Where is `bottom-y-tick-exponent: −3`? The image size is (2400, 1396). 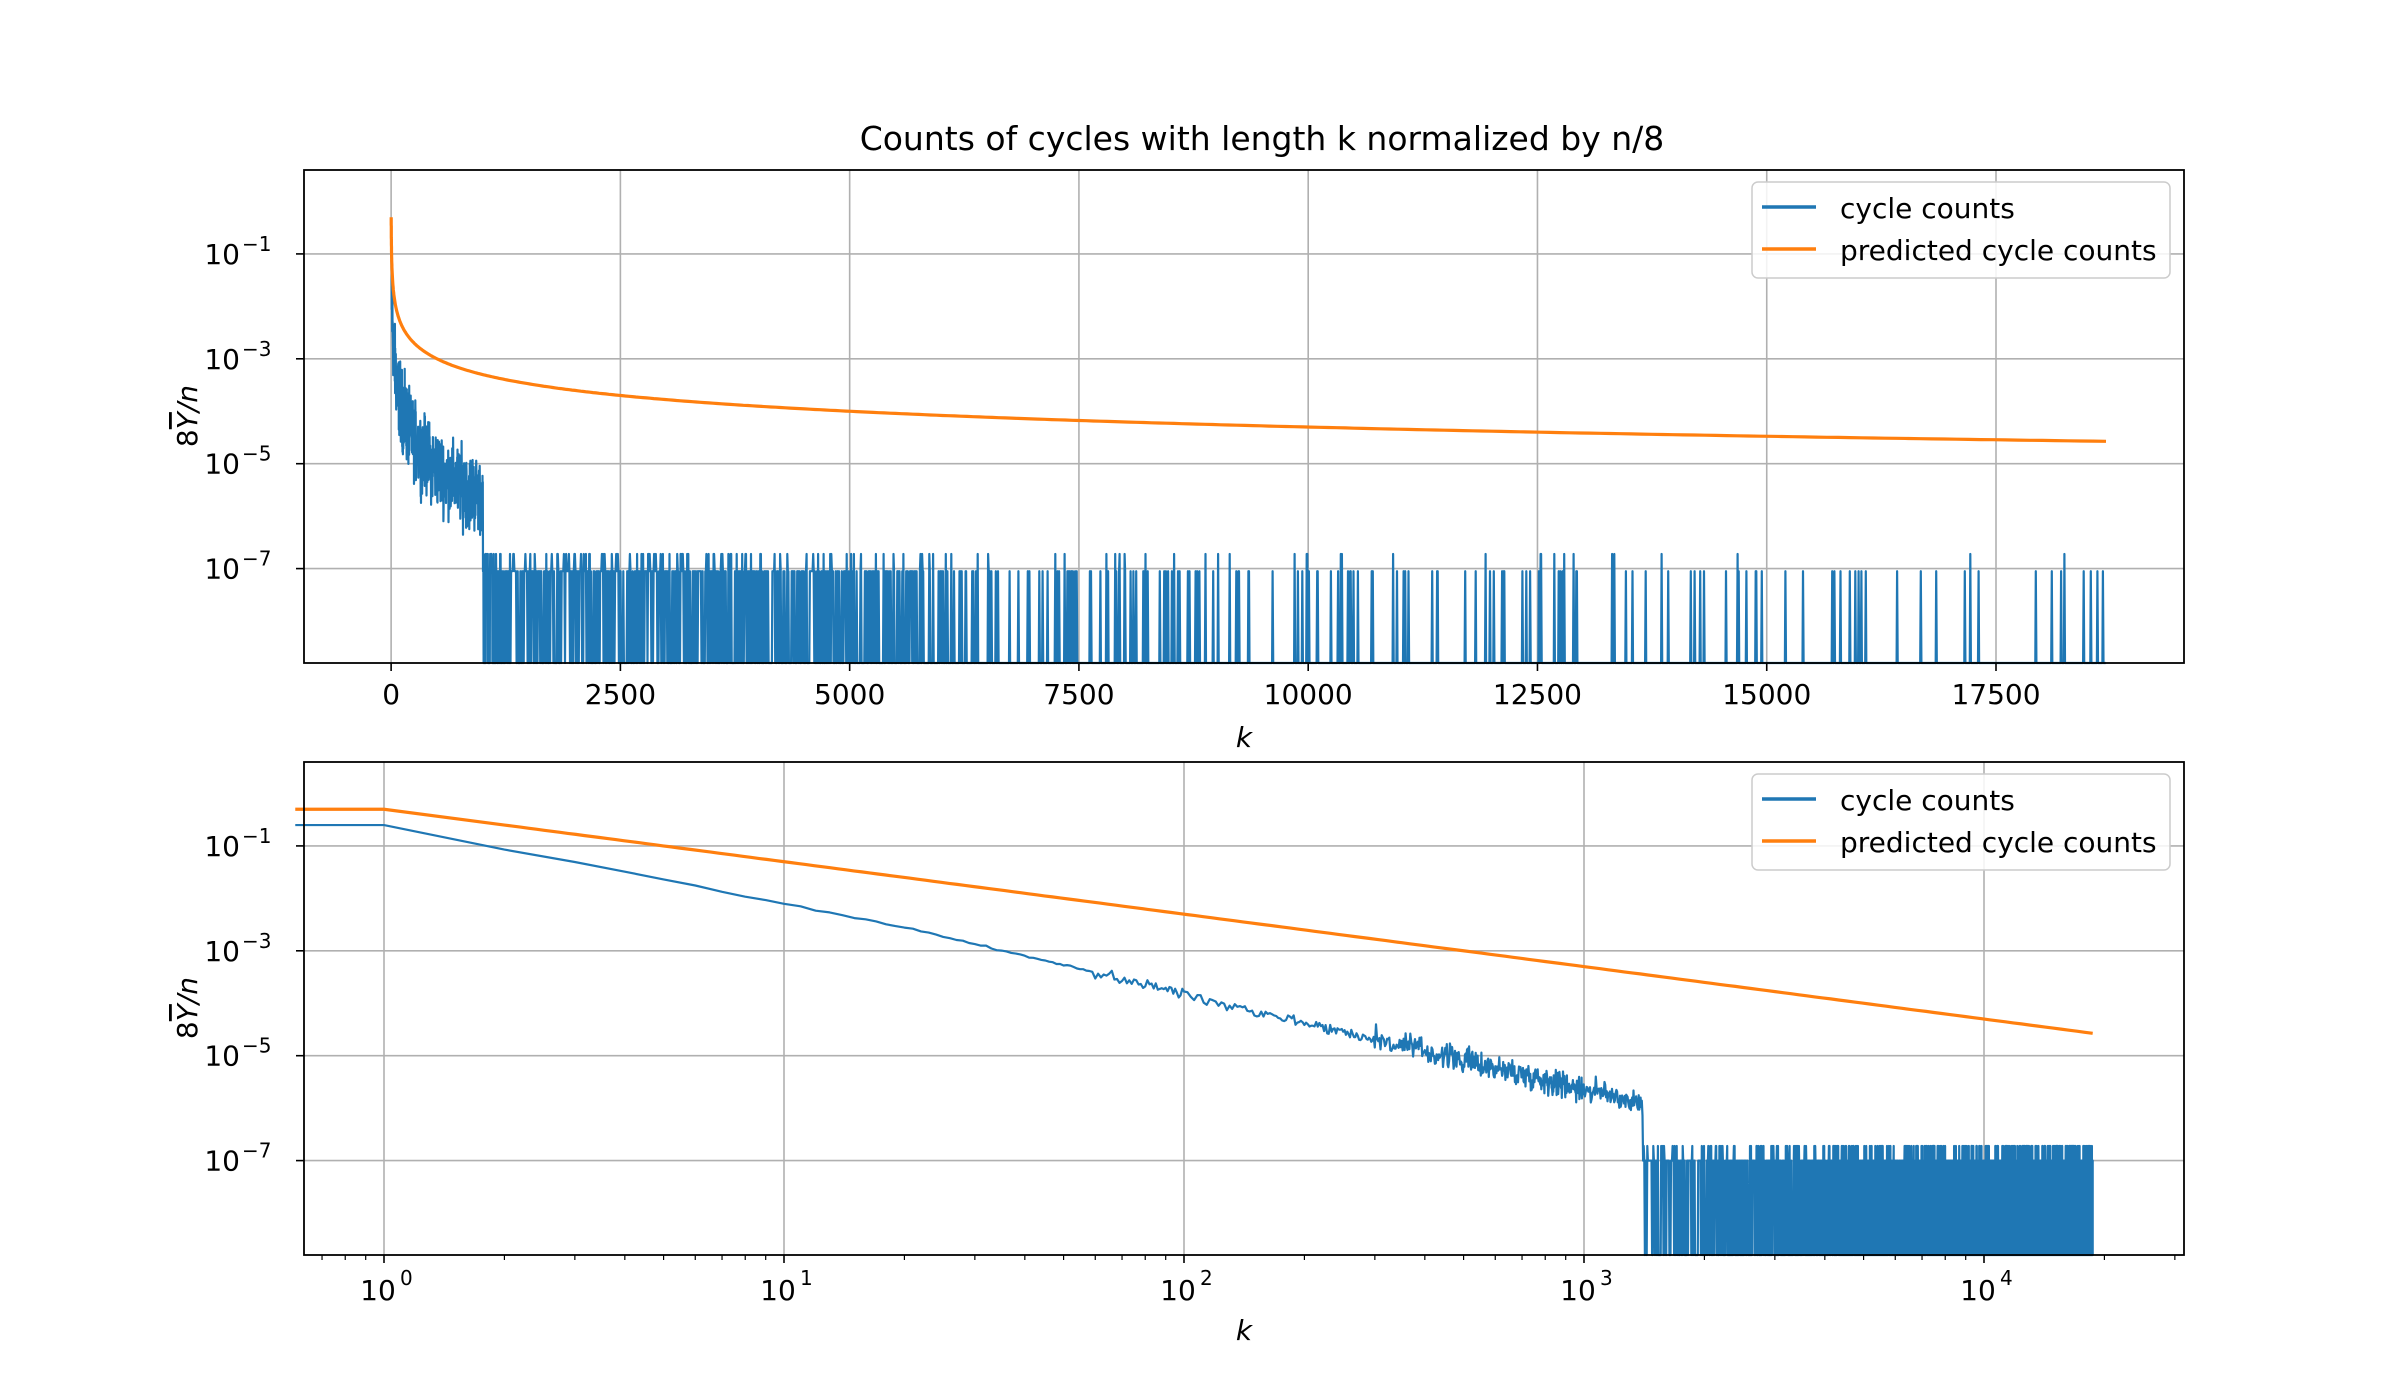
bottom-y-tick-exponent: −3 is located at coordinates (256, 941).